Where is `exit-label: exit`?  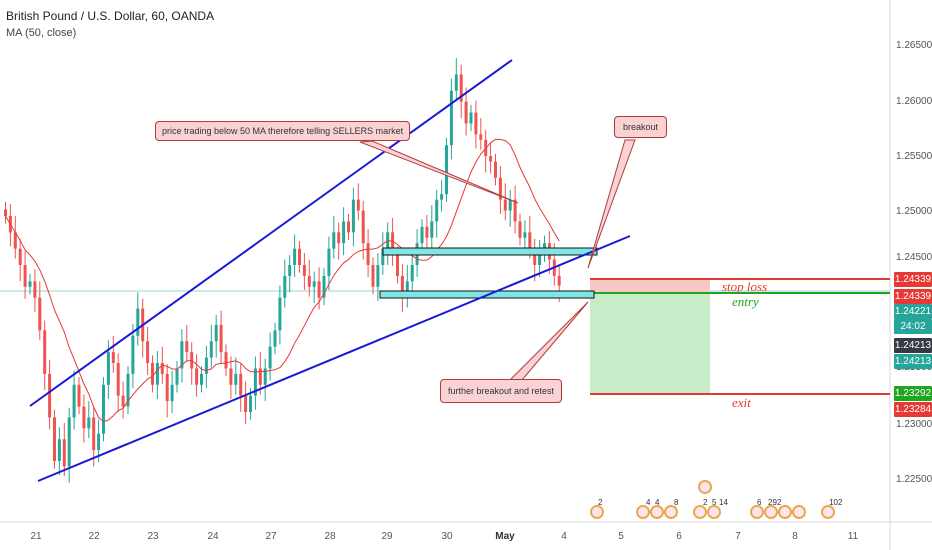 exit-label: exit is located at coordinates (741, 402).